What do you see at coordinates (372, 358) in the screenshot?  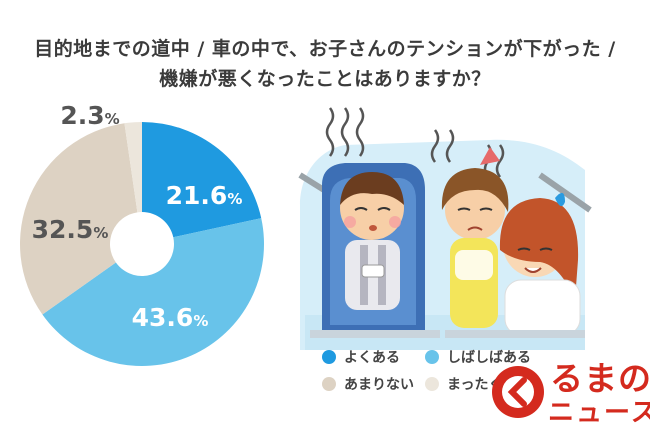 I see `legend-label: よくある` at bounding box center [372, 358].